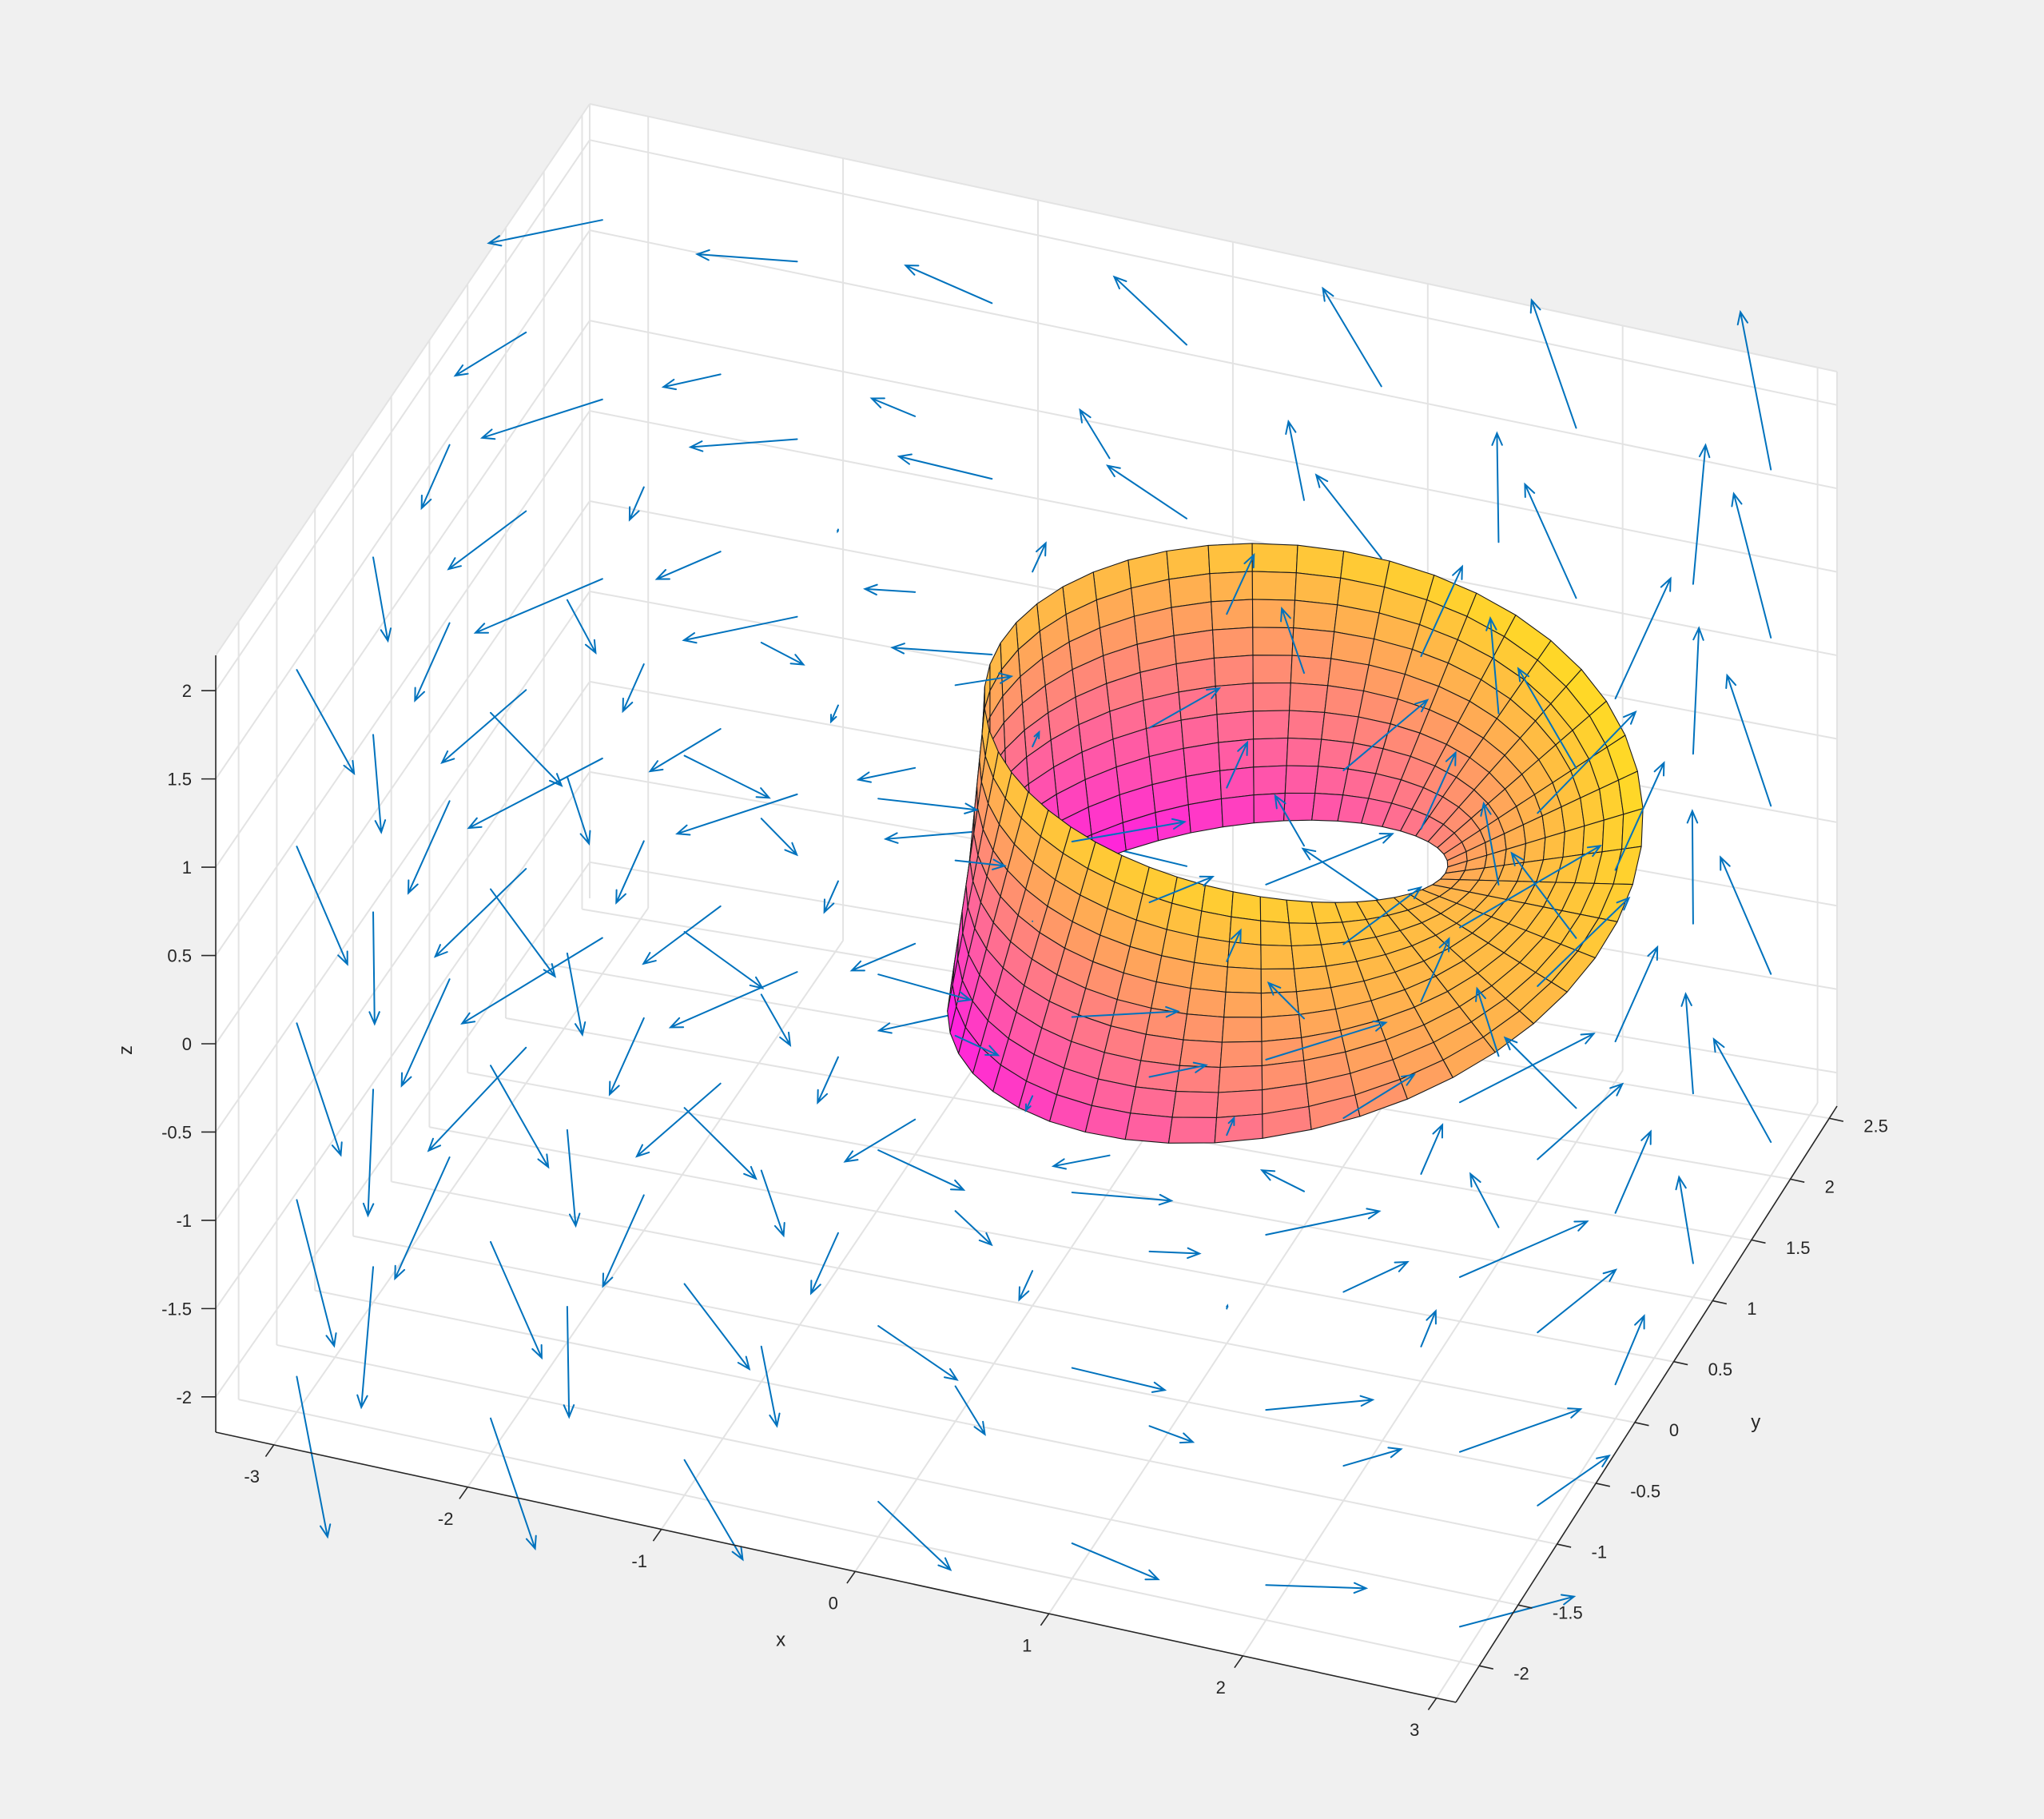 The image size is (2044, 1819). What do you see at coordinates (187, 691) in the screenshot?
I see `z-tick-label: 2` at bounding box center [187, 691].